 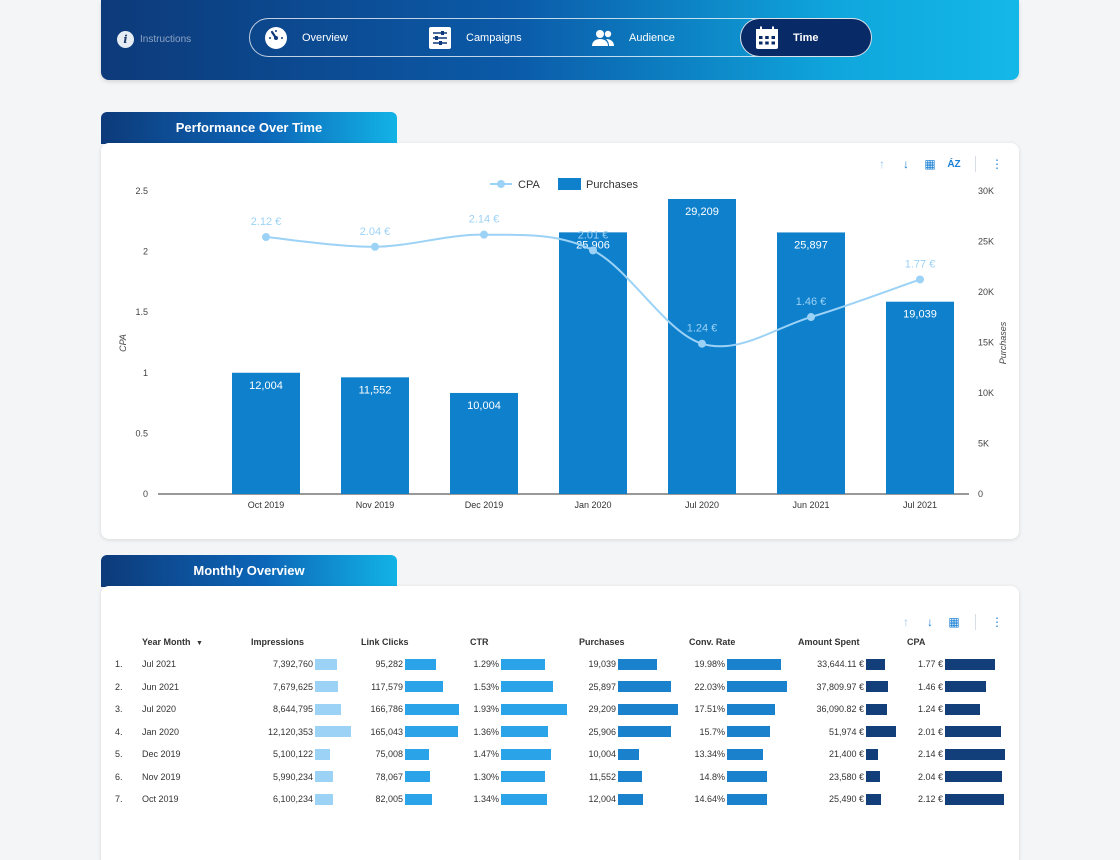 What do you see at coordinates (602, 754) in the screenshot?
I see `cell-purch-value: 10,004` at bounding box center [602, 754].